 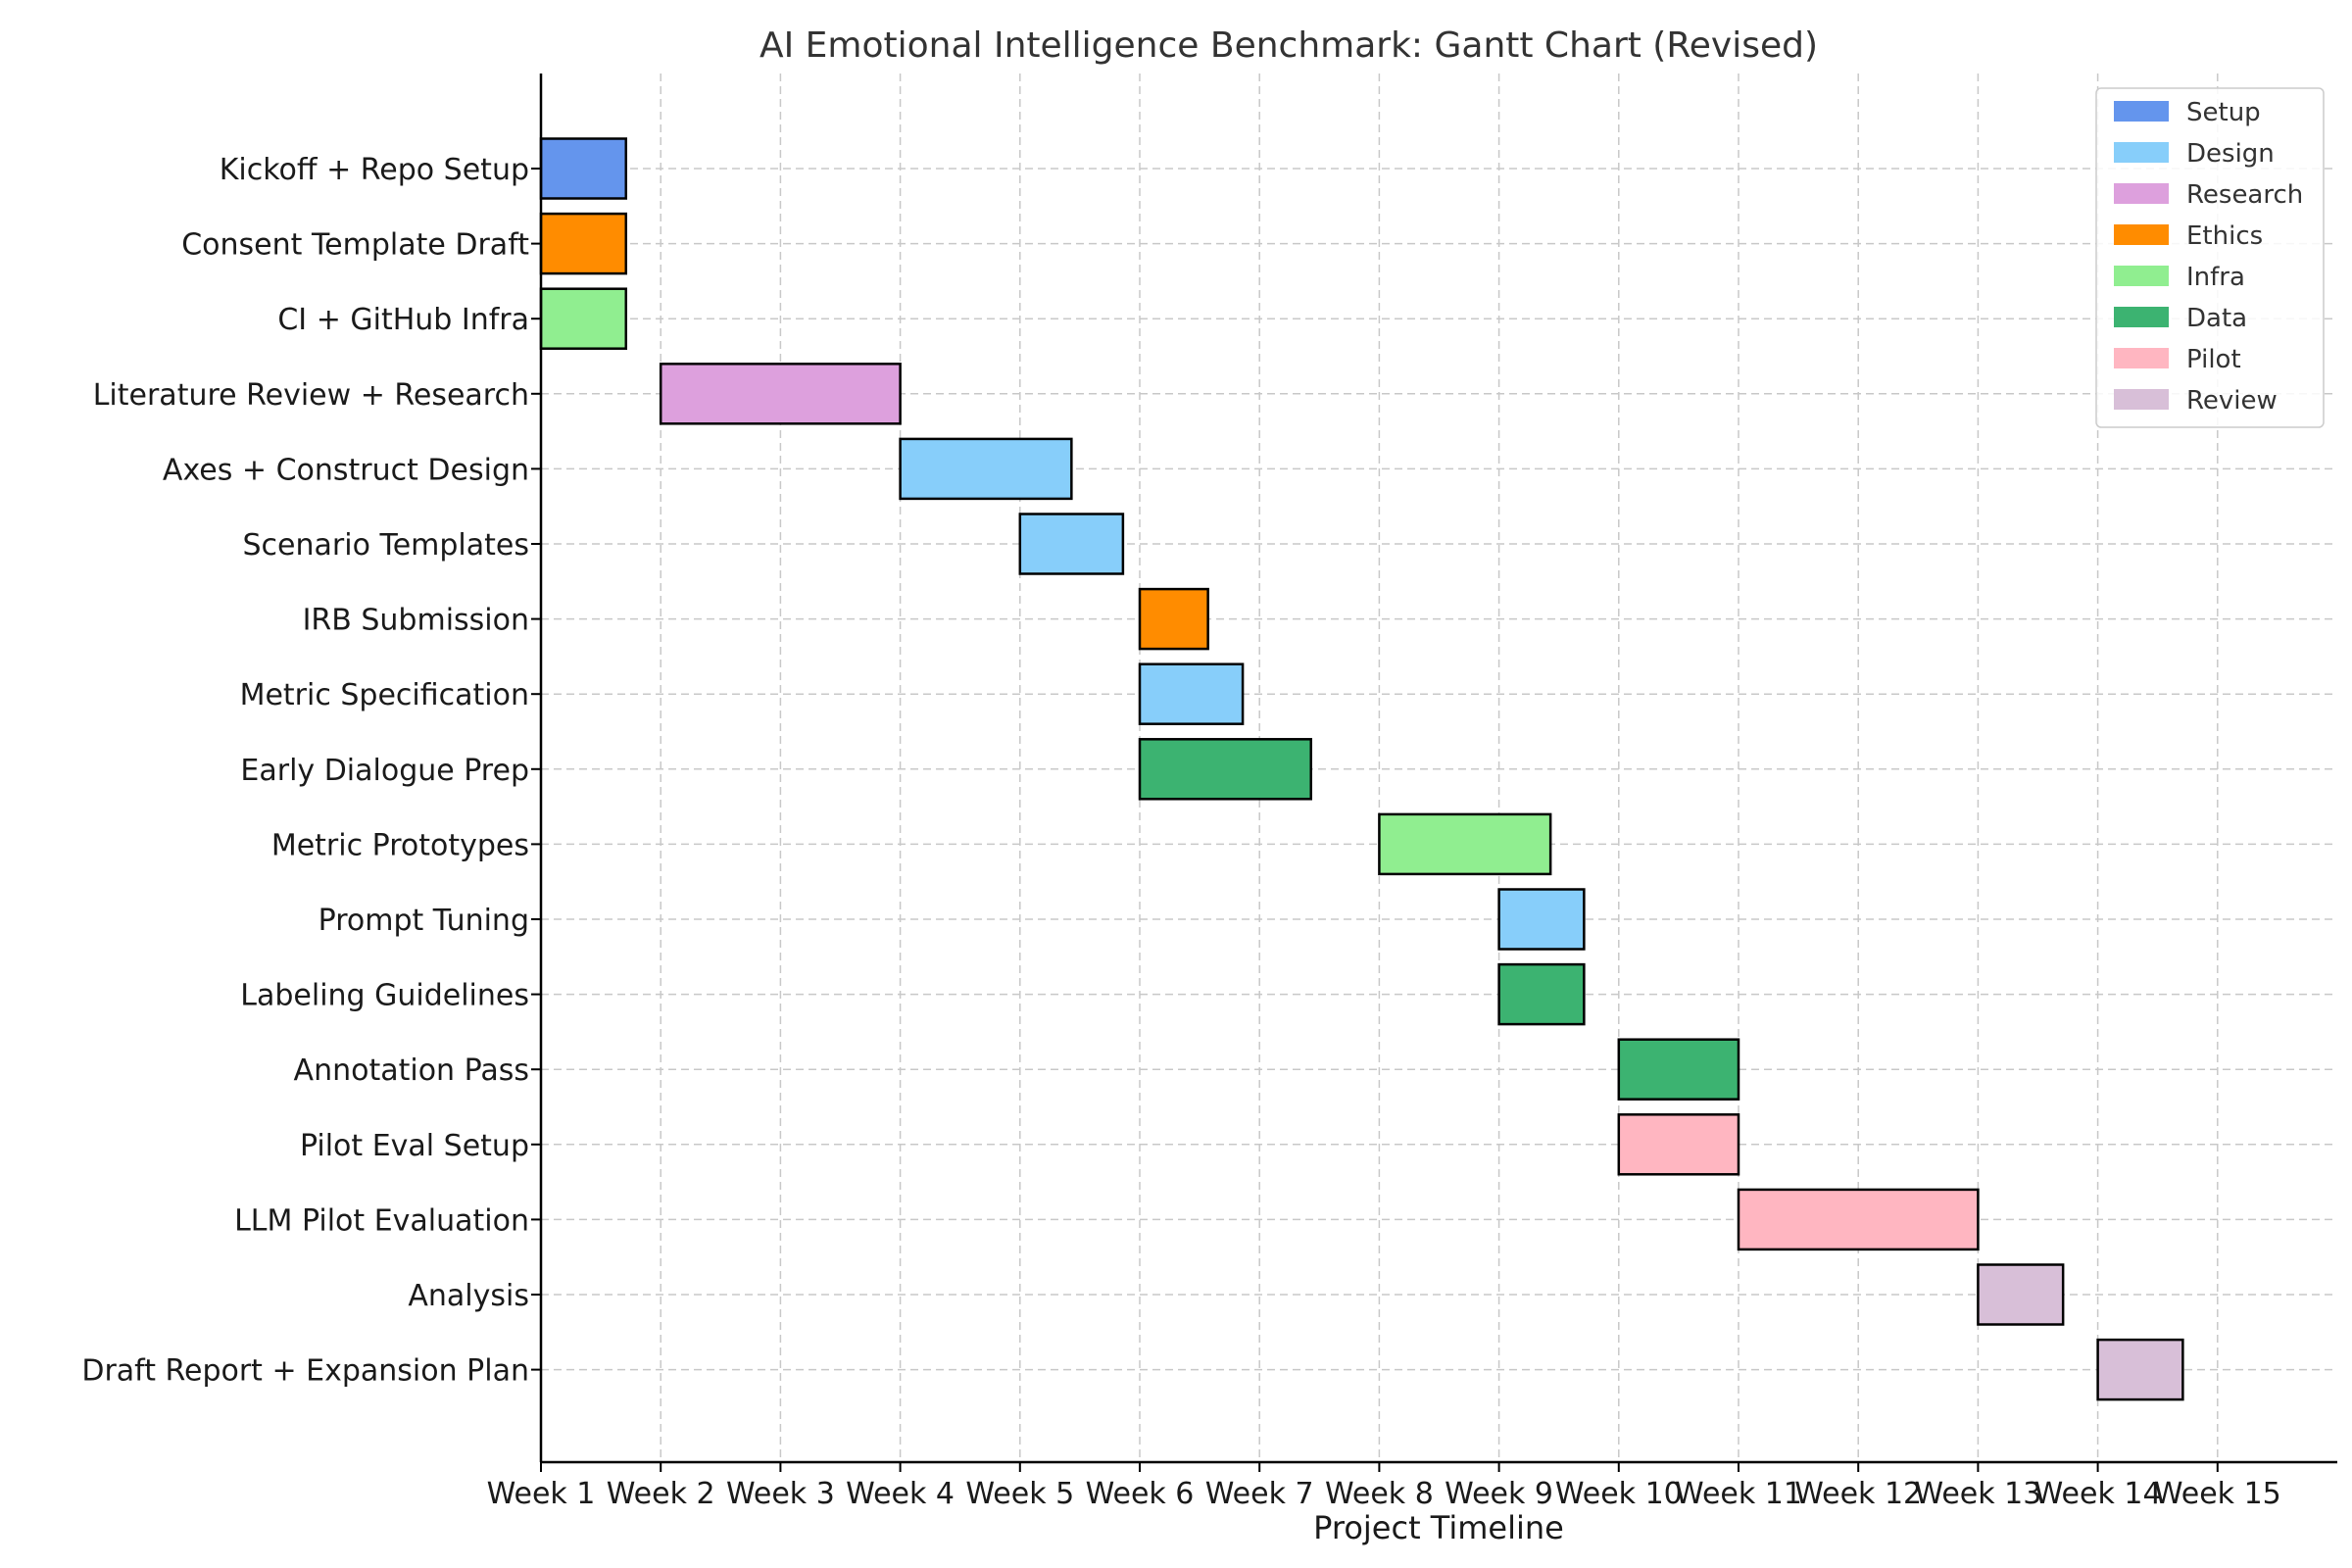 What do you see at coordinates (355, 245) in the screenshot?
I see `task-label: Consent Template Draft` at bounding box center [355, 245].